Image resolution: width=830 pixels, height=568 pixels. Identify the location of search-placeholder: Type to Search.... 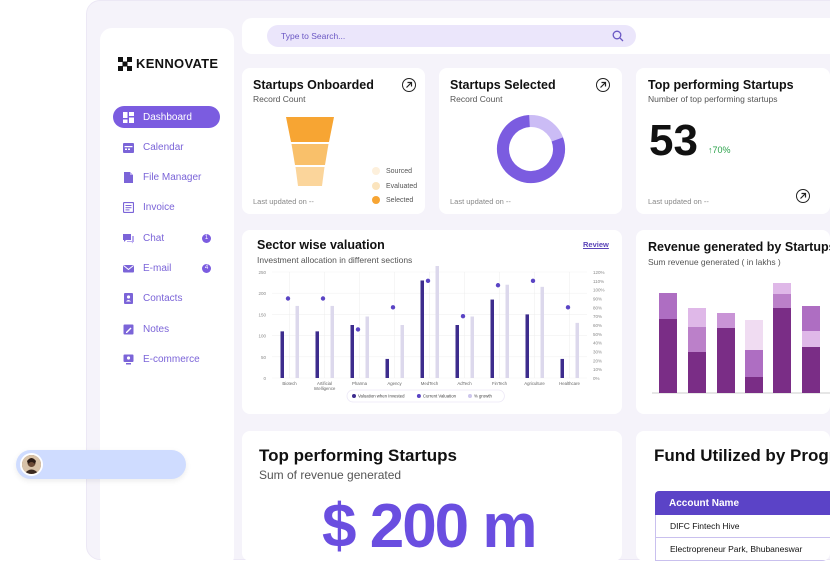
(313, 36).